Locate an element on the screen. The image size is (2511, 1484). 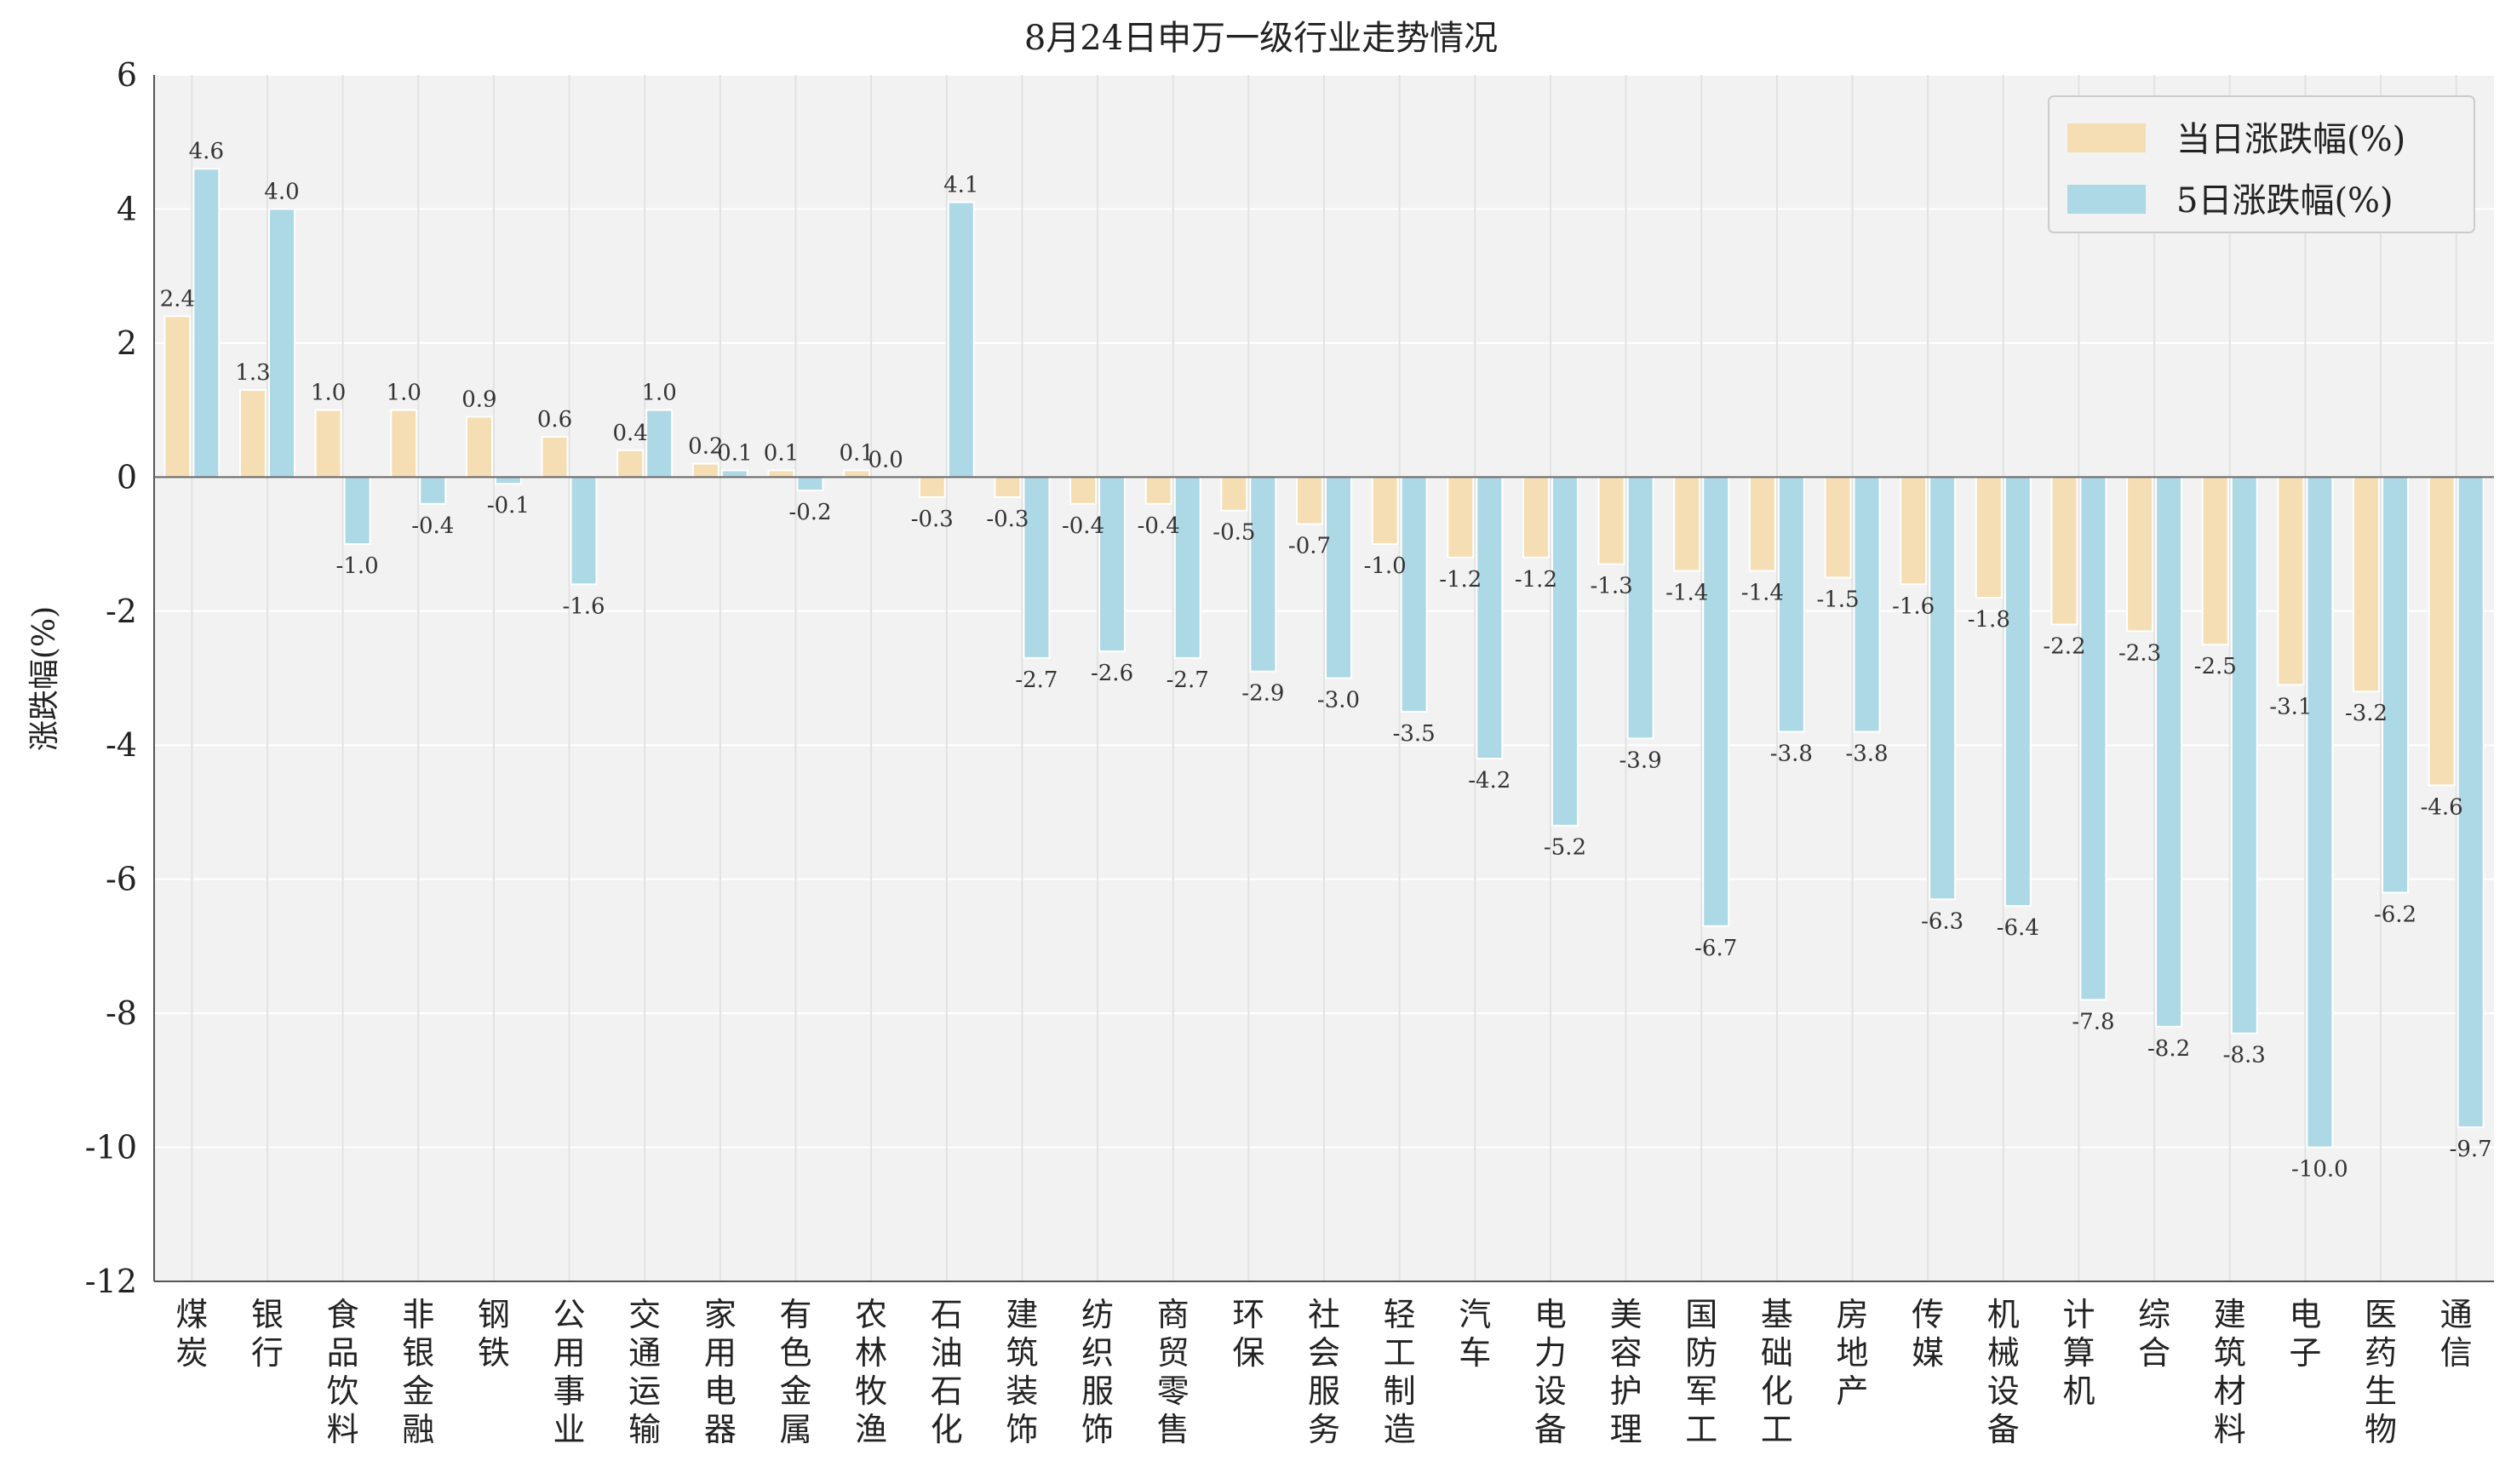
x-tick-label: 社会服务 is located at coordinates (1324, 1372).